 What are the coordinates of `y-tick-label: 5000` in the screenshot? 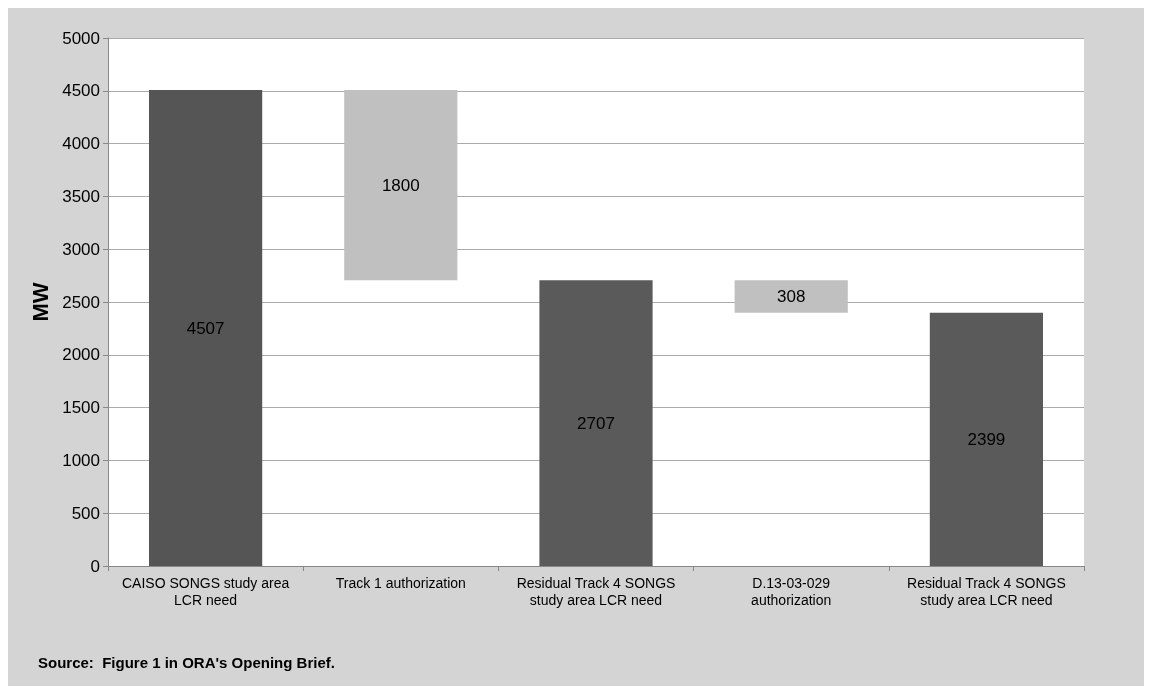 It's located at (81, 38).